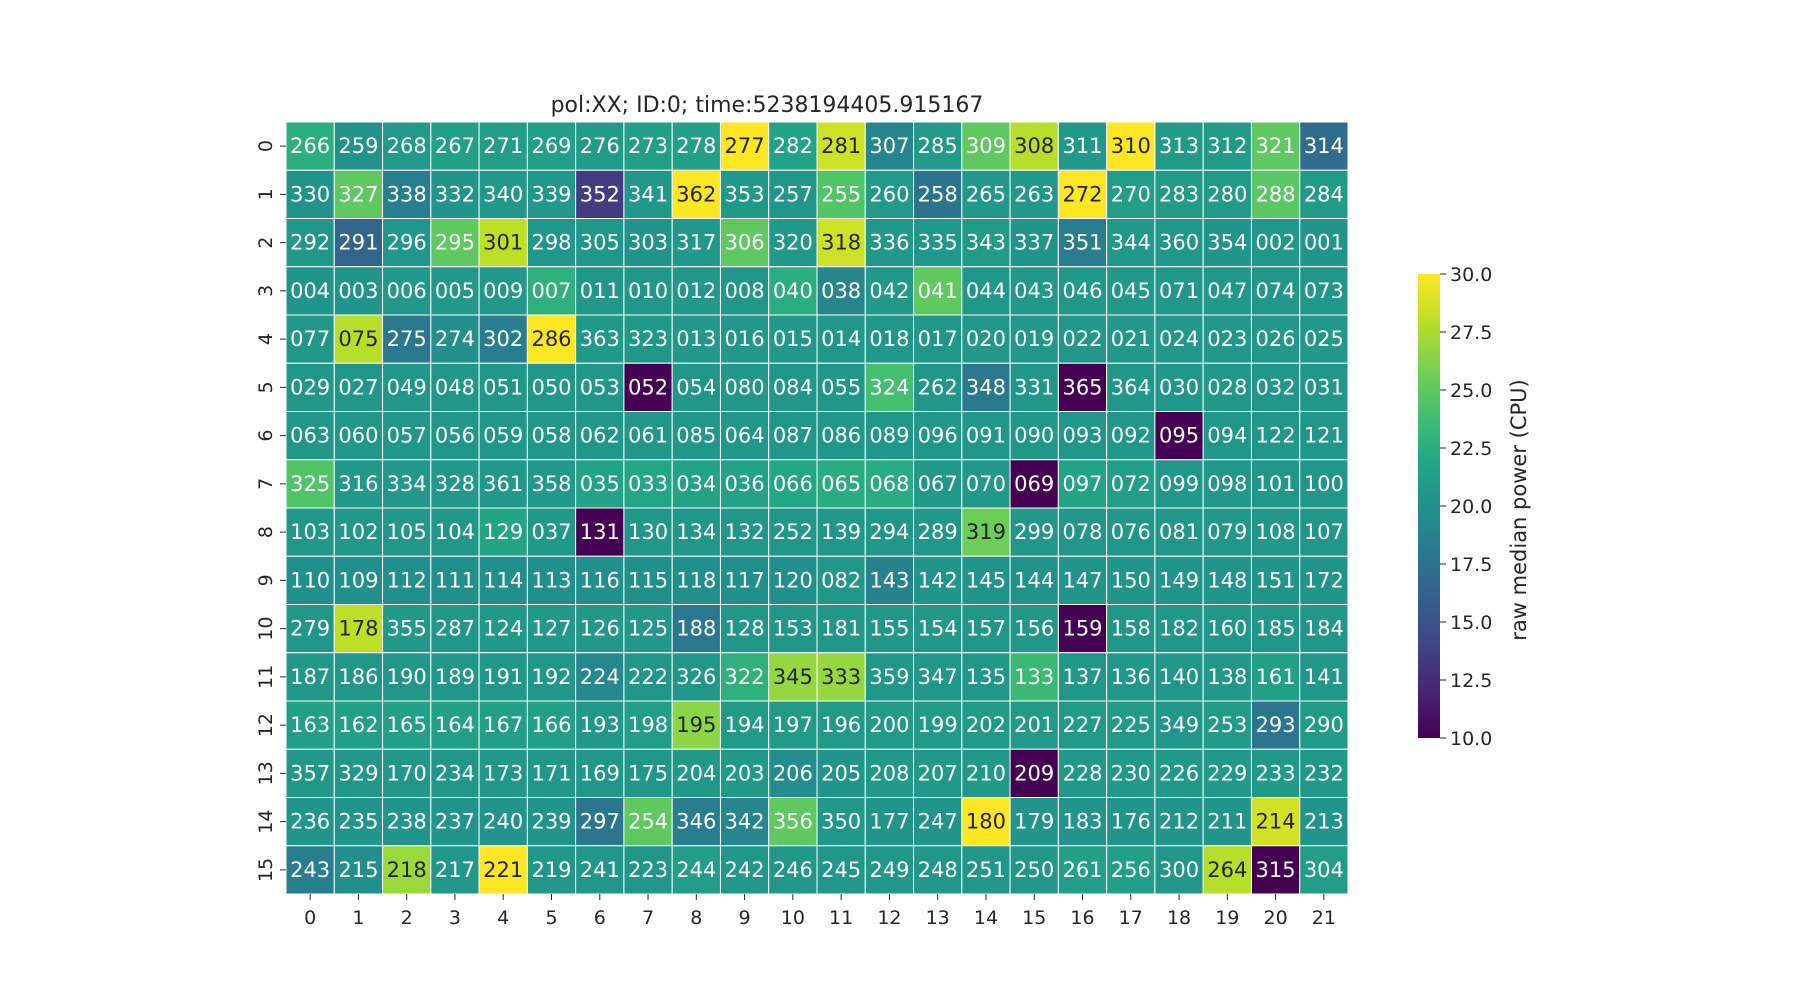 Image resolution: width=1800 pixels, height=1000 pixels. What do you see at coordinates (938, 822) in the screenshot?
I see `cell-label: 247` at bounding box center [938, 822].